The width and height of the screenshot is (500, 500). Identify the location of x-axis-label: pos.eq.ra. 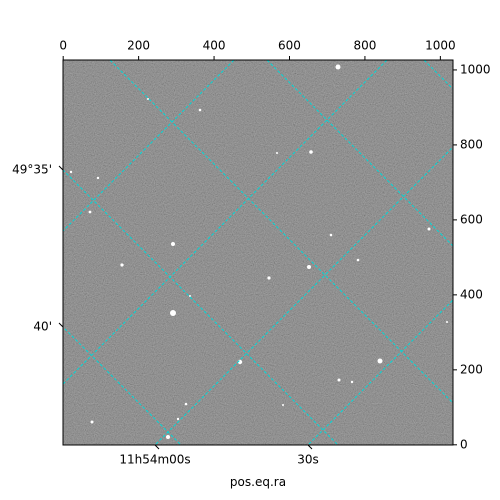
(258, 482).